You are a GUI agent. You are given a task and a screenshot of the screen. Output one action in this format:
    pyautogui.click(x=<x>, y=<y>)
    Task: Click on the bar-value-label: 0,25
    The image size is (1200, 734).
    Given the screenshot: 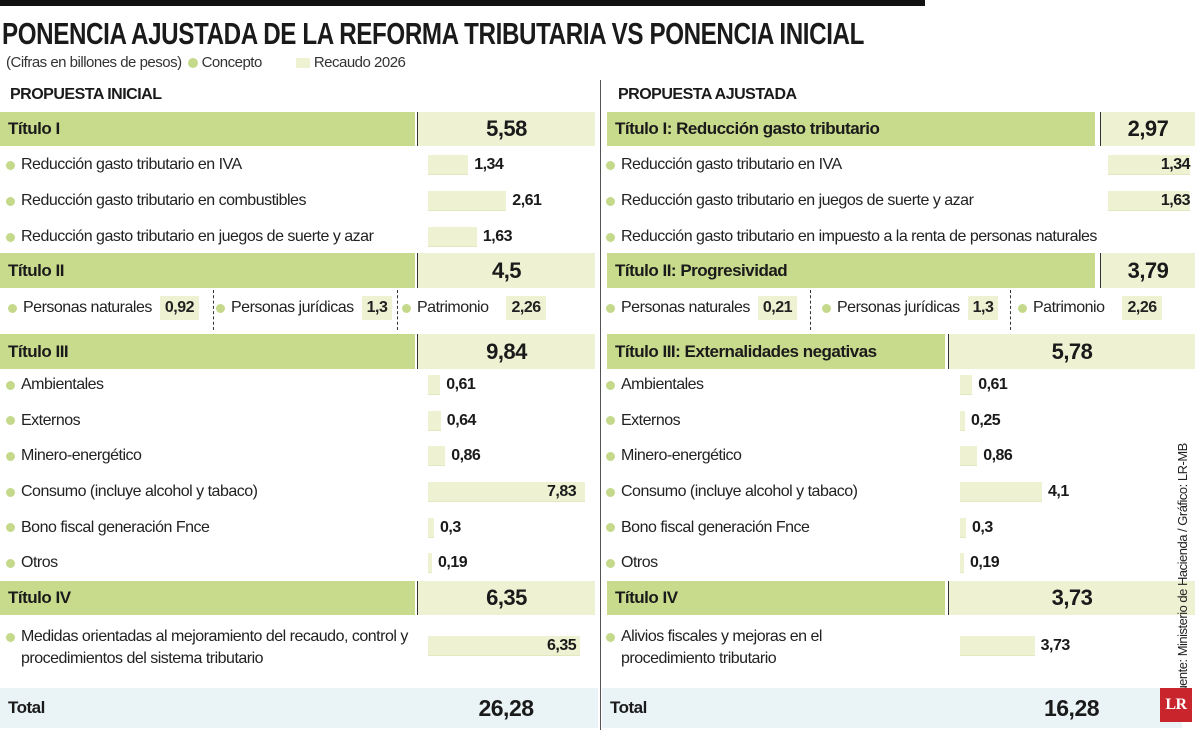 What is the action you would take?
    pyautogui.click(x=986, y=420)
    